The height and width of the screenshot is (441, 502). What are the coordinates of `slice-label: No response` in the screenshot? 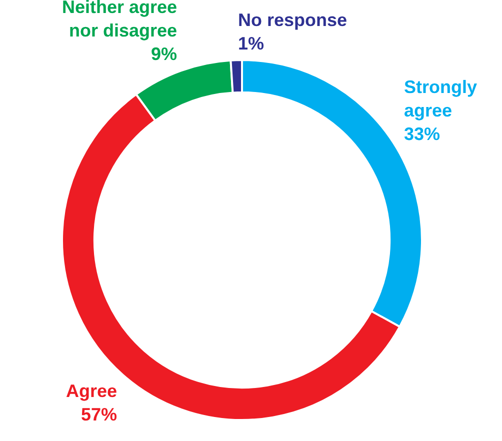 It's located at (293, 20).